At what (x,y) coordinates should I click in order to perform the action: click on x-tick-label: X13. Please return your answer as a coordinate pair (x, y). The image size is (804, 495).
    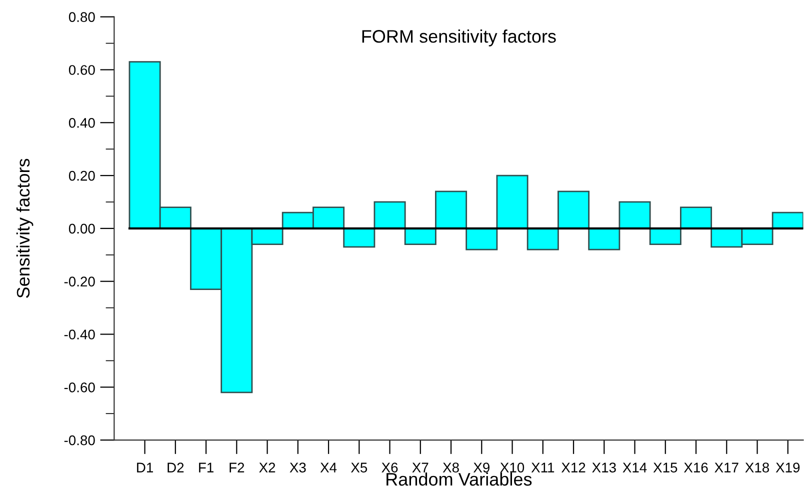
    Looking at the image, I should click on (604, 467).